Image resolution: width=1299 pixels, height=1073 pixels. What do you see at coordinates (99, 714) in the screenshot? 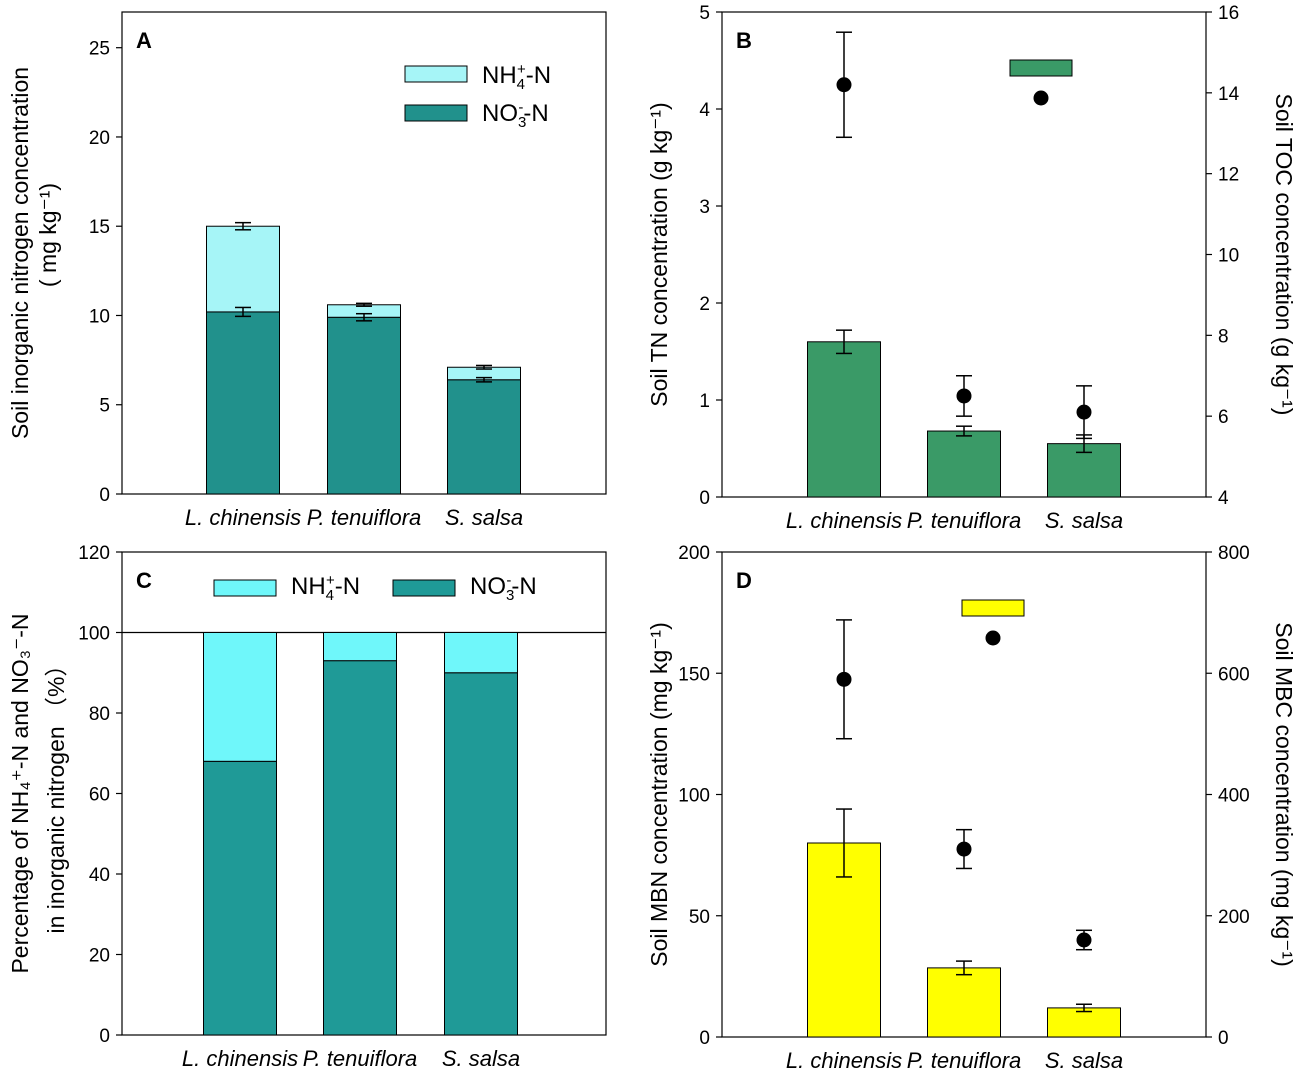
I see `y-axis-tick-label: 80` at bounding box center [99, 714].